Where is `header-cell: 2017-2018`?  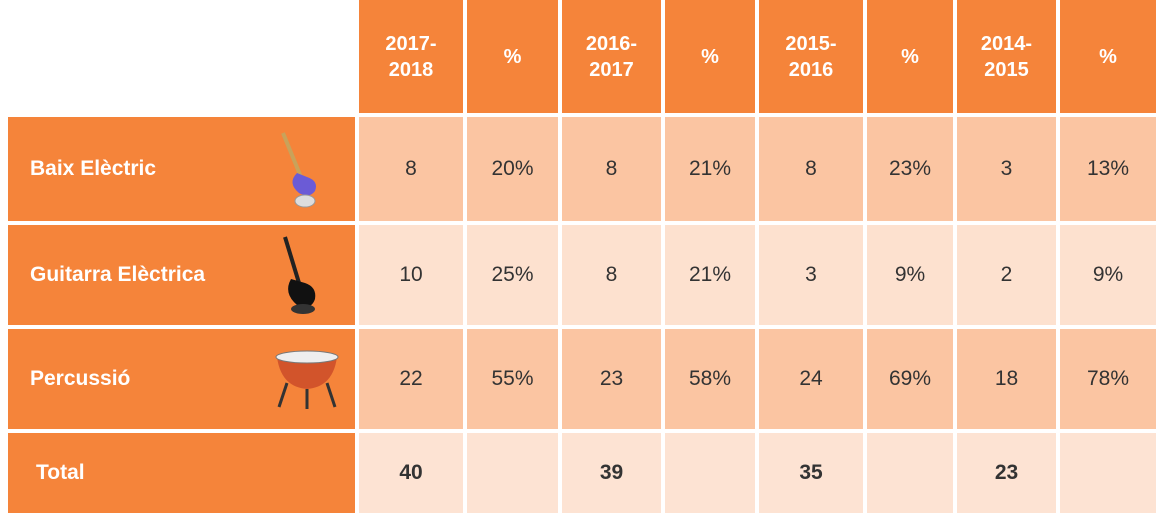 header-cell: 2017-2018 is located at coordinates (411, 56).